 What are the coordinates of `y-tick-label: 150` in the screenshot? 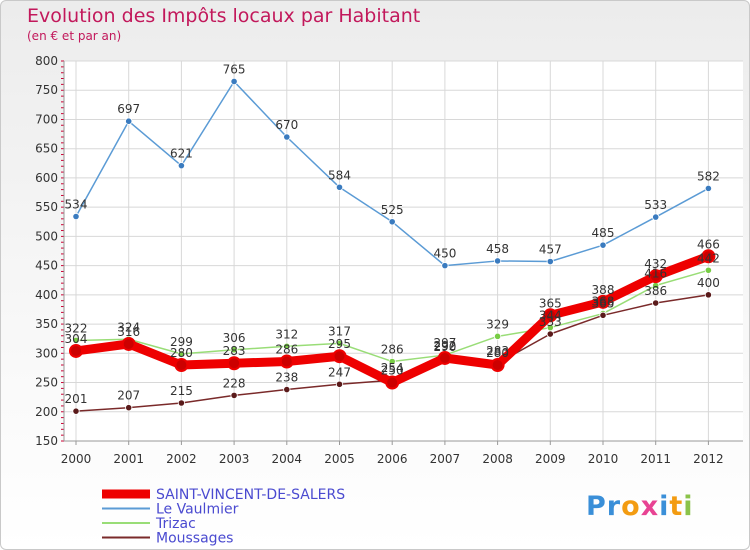 It's located at (46, 441).